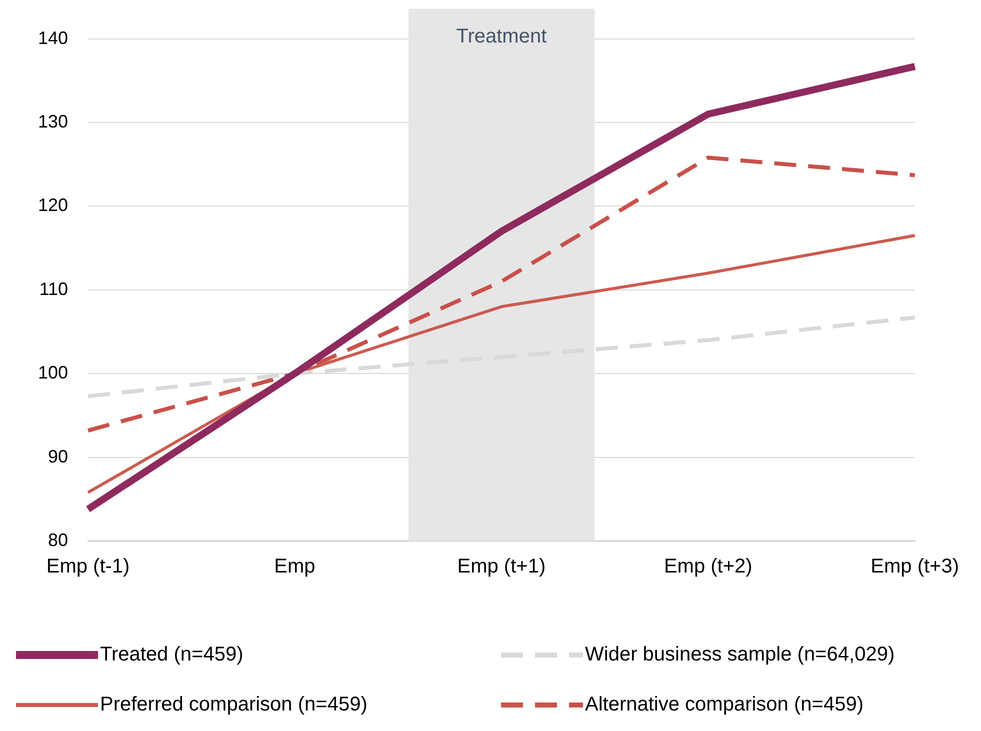  Describe the element at coordinates (501, 357) in the screenshot. I see `line-series` at that location.